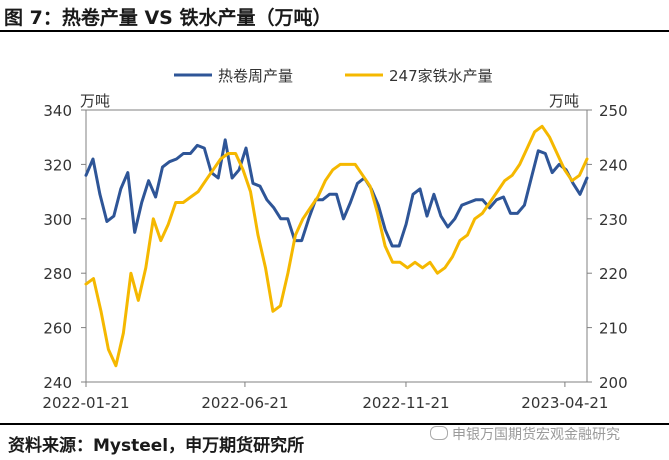 The height and width of the screenshot is (460, 669). I want to click on right-y-tick-label: 220, so click(613, 274).